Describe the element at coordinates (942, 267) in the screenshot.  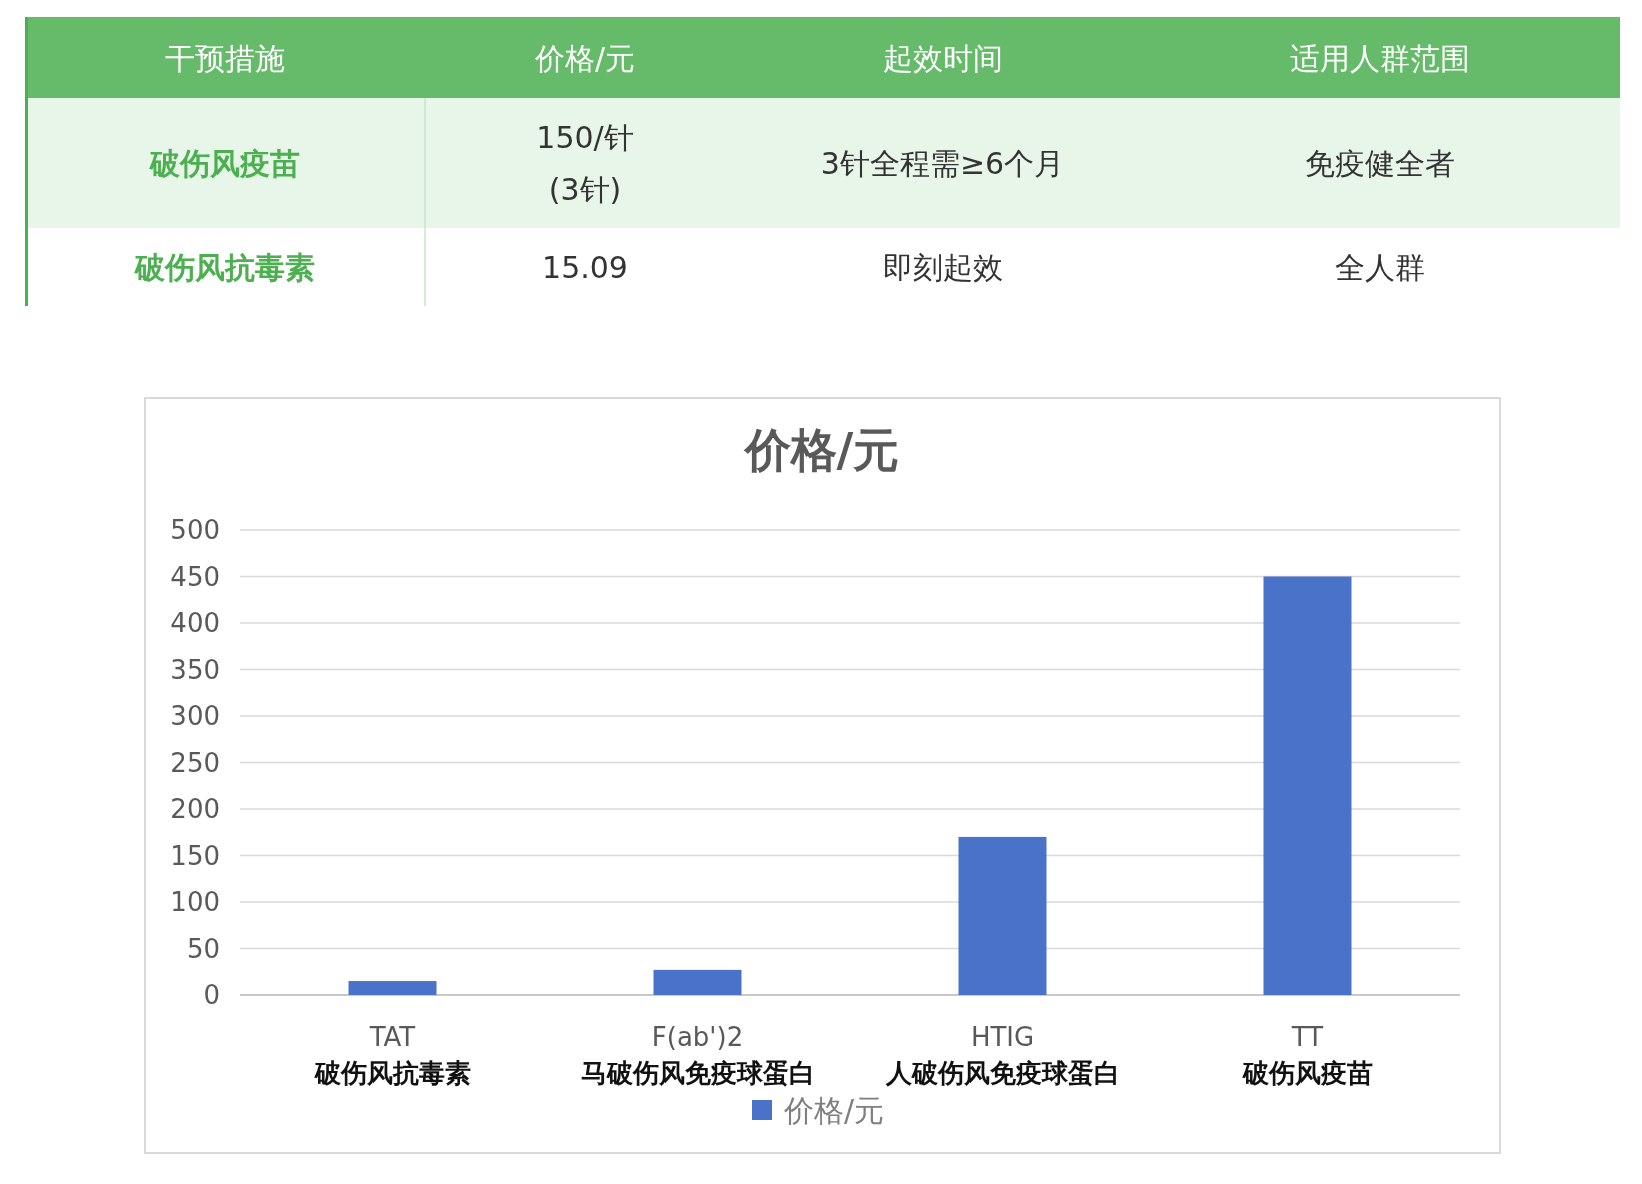
I see `text: 即刻起效` at that location.